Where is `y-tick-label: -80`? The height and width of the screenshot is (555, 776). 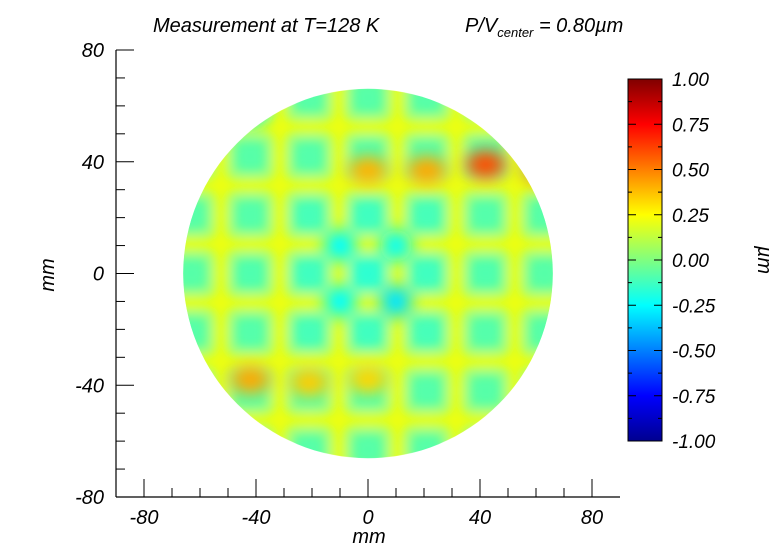
y-tick-label: -80 is located at coordinates (89, 498).